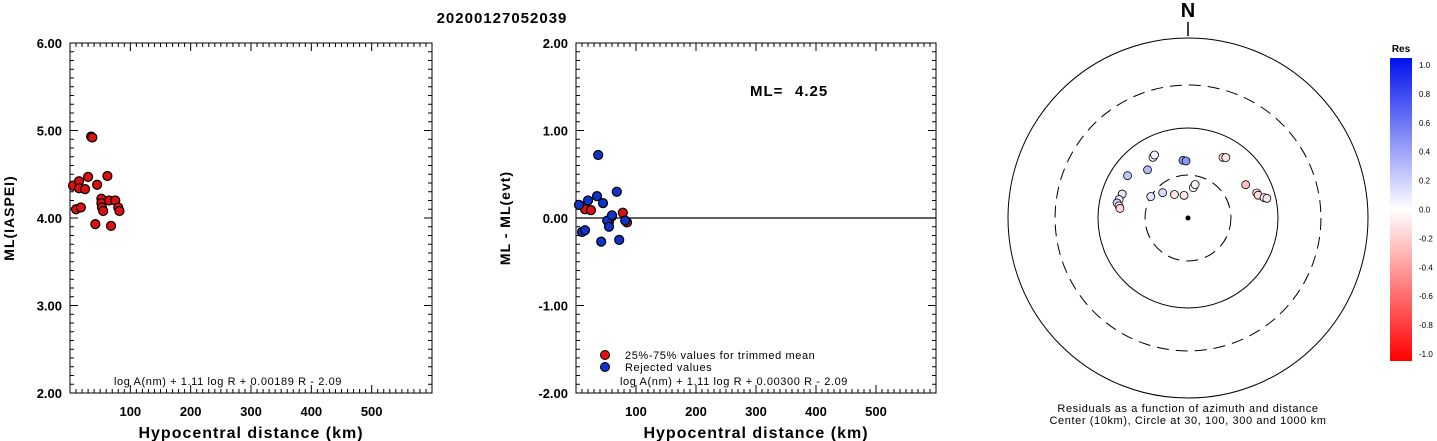 This screenshot has height=441, width=1437. What do you see at coordinates (502, 18) in the screenshot?
I see `figure-title: 20200127052039` at bounding box center [502, 18].